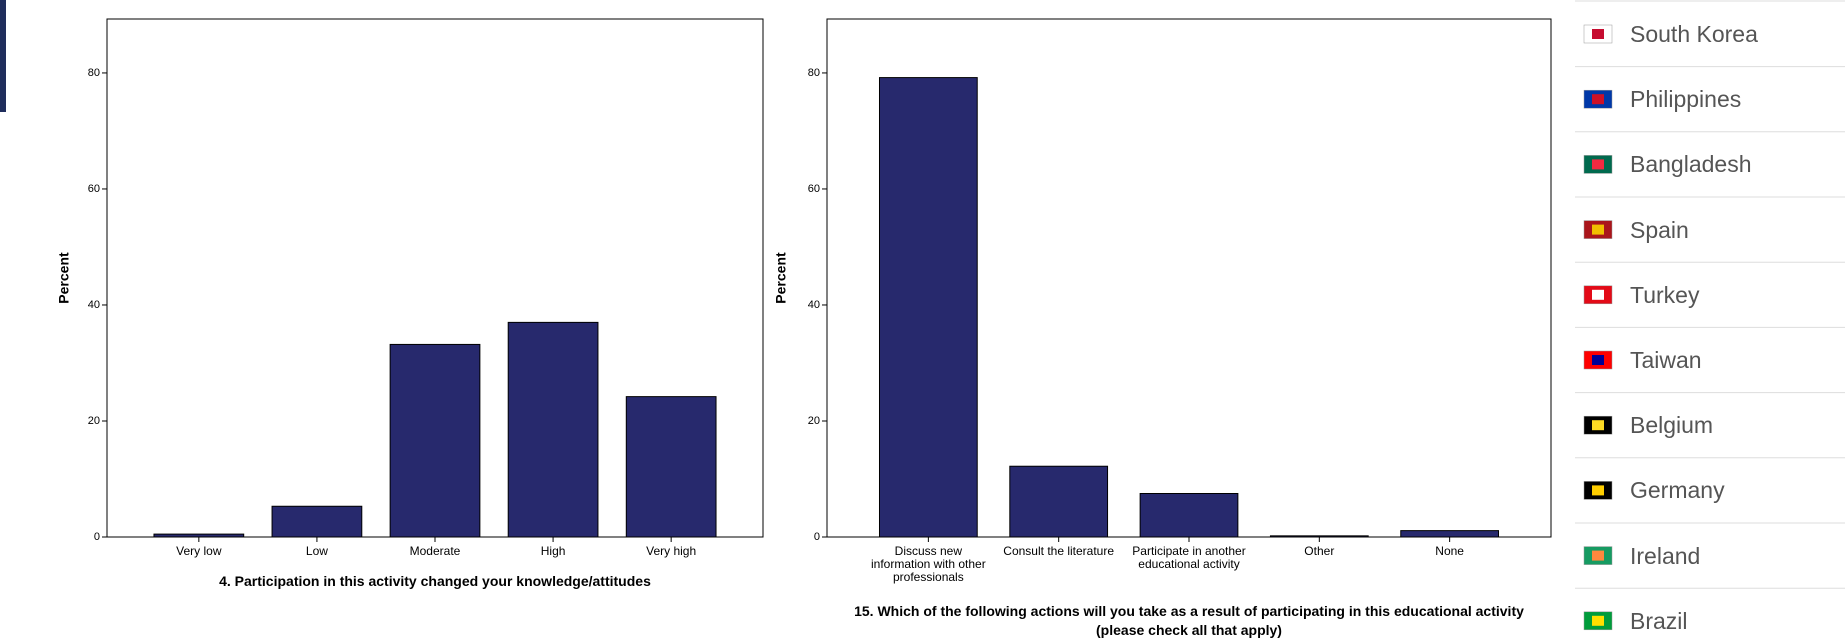 This screenshot has height=640, width=1845. Describe the element at coordinates (199, 551) in the screenshot. I see `x-tick-label: Very low` at that location.